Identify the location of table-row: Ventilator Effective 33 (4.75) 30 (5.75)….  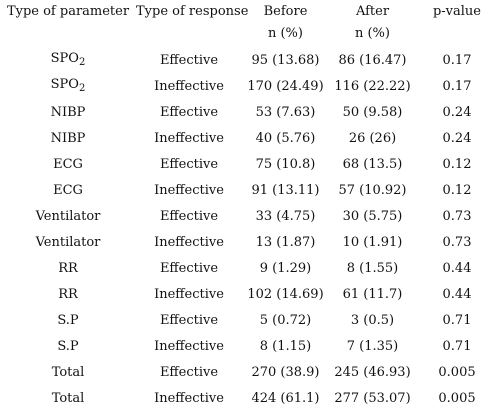
(249, 217).